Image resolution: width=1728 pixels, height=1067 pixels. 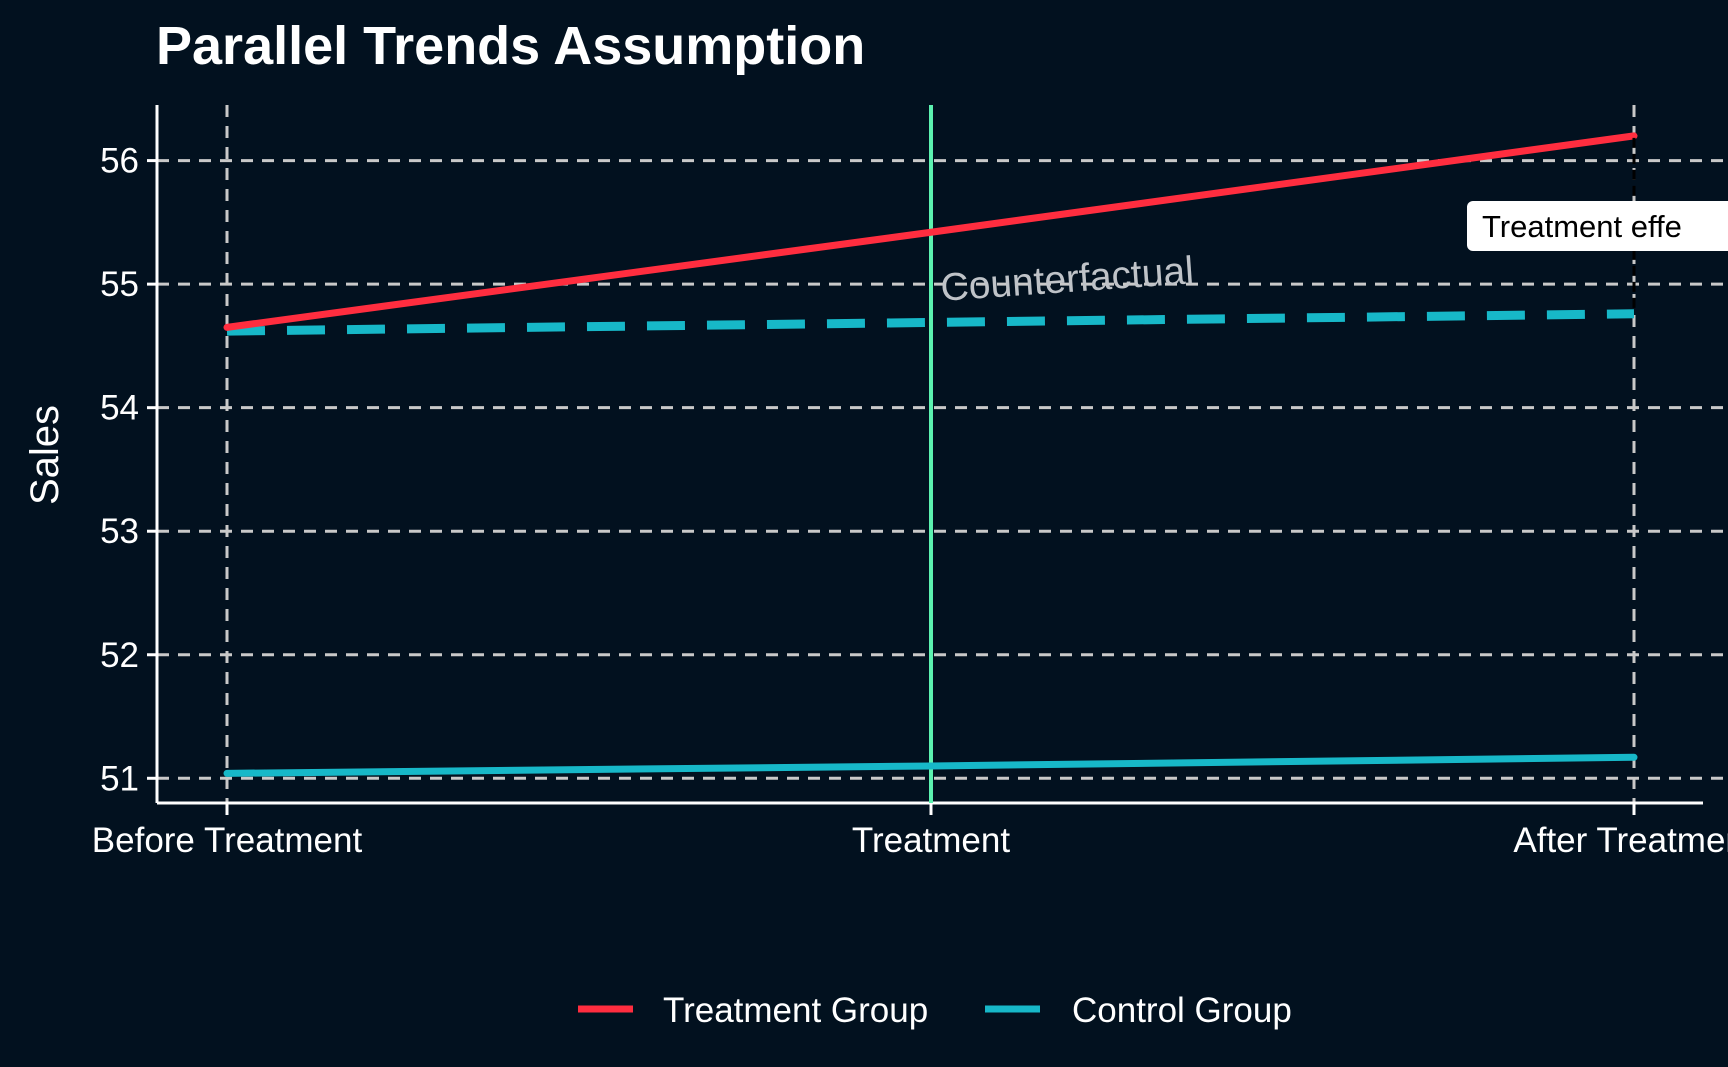 I want to click on counterfactual-label: Counterfactual, so click(x=1067, y=279).